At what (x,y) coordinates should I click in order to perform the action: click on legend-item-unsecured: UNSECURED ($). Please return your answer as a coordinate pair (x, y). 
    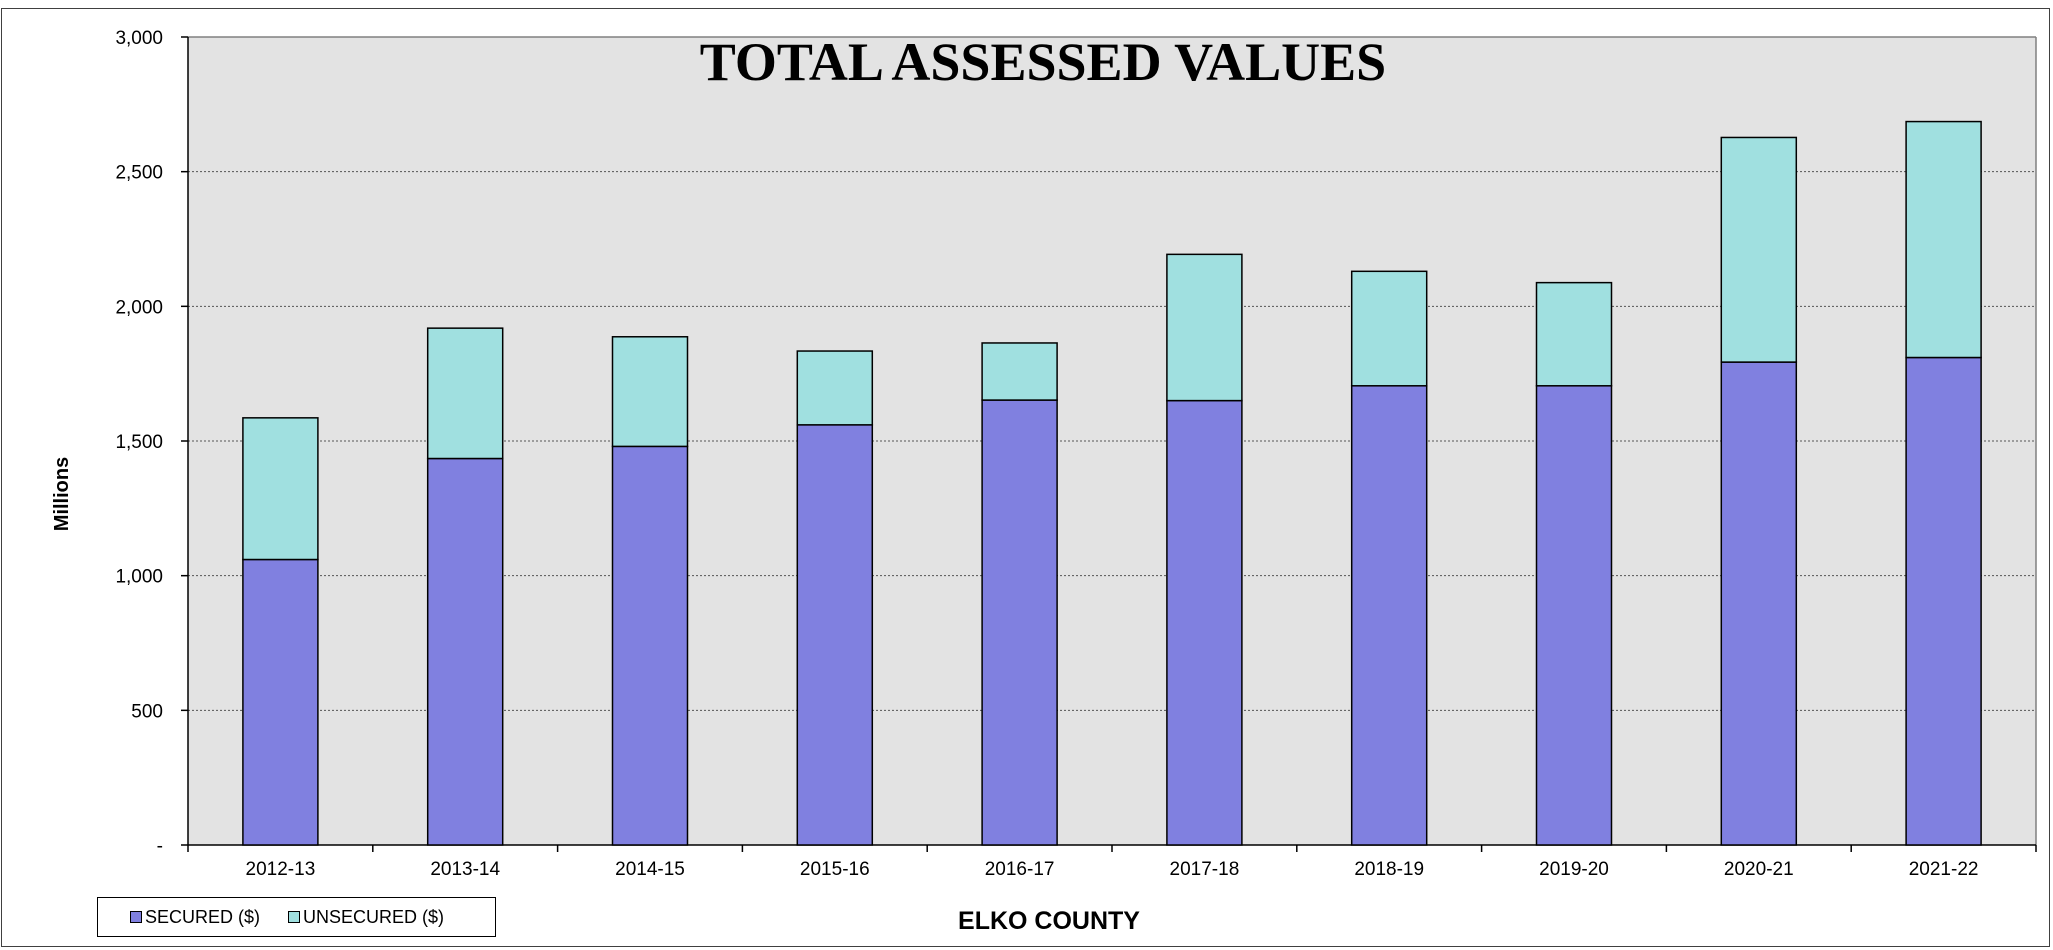
    Looking at the image, I should click on (366, 917).